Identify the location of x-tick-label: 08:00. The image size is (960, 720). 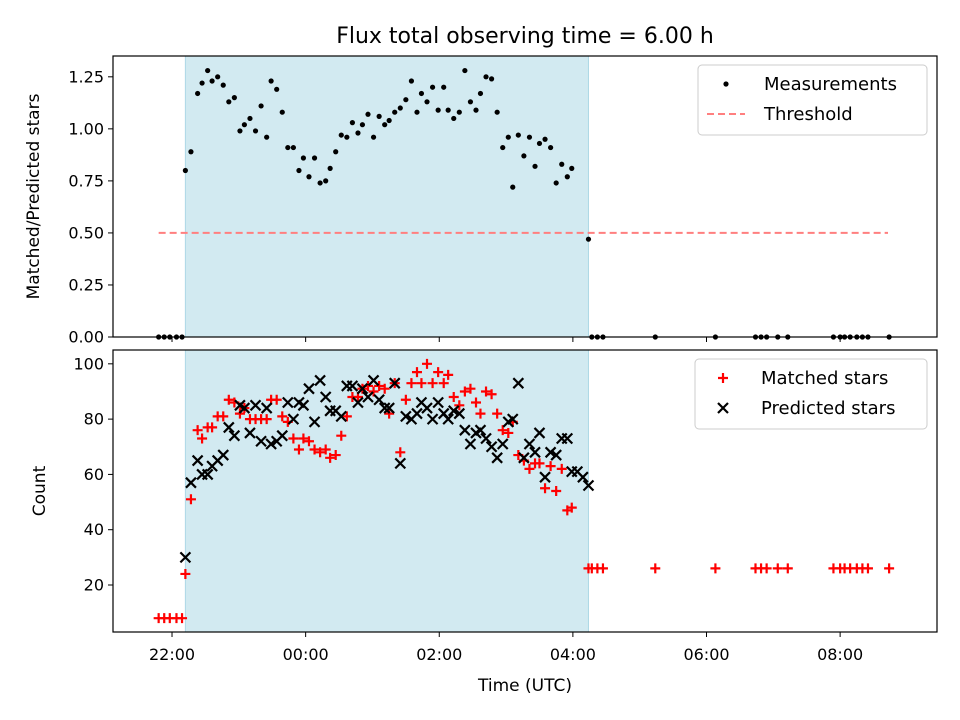
(840, 654).